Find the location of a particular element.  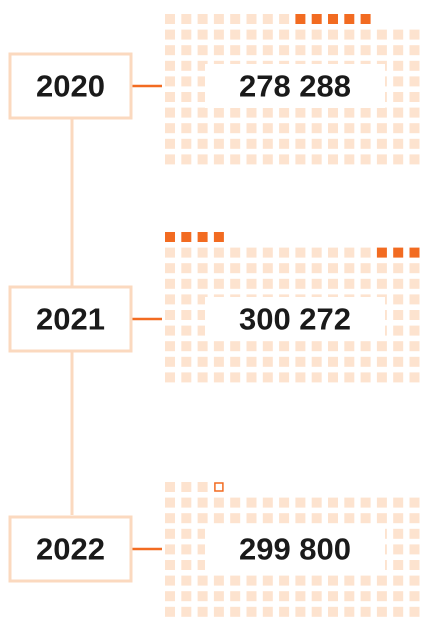

value-label: 300 272 is located at coordinates (295, 319).